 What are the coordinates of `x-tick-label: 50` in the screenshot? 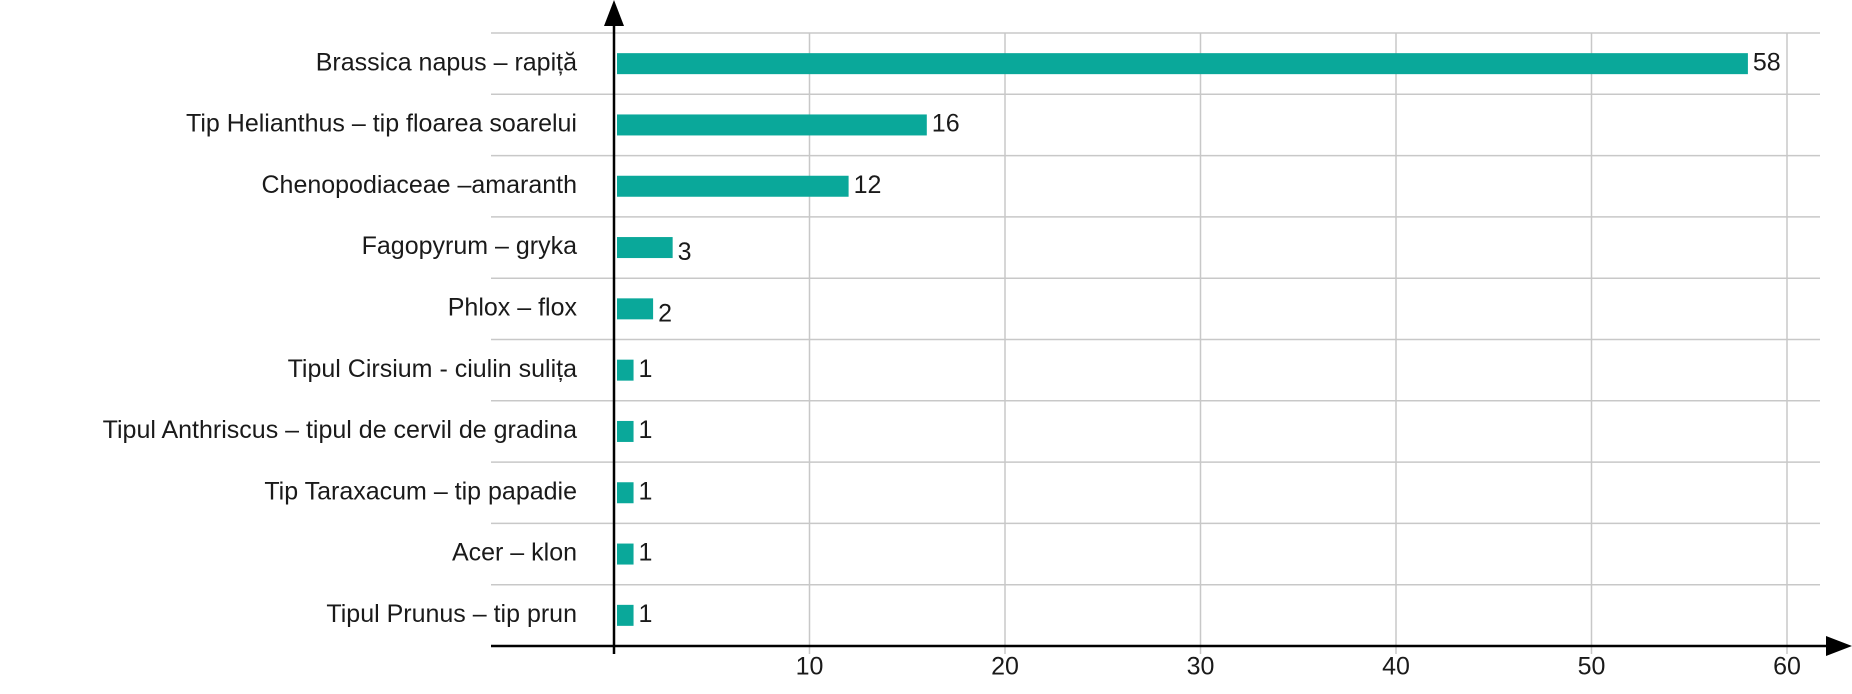 It's located at (1592, 667).